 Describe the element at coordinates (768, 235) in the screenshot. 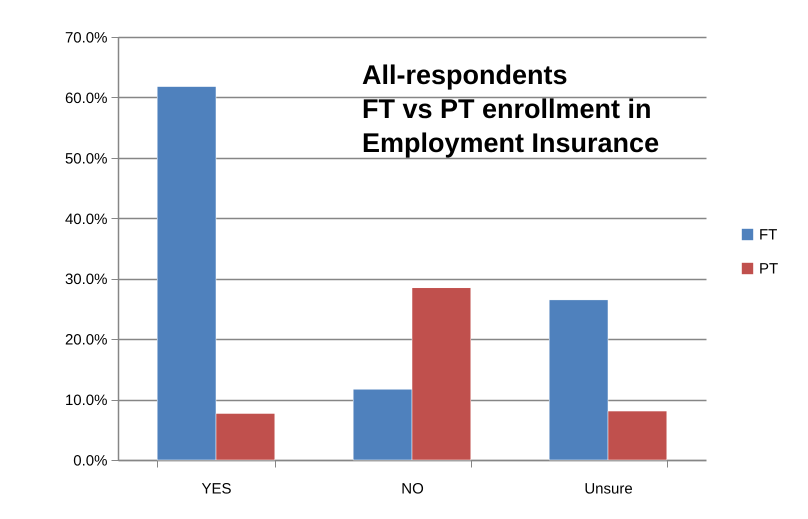

I see `legend-label: FT` at that location.